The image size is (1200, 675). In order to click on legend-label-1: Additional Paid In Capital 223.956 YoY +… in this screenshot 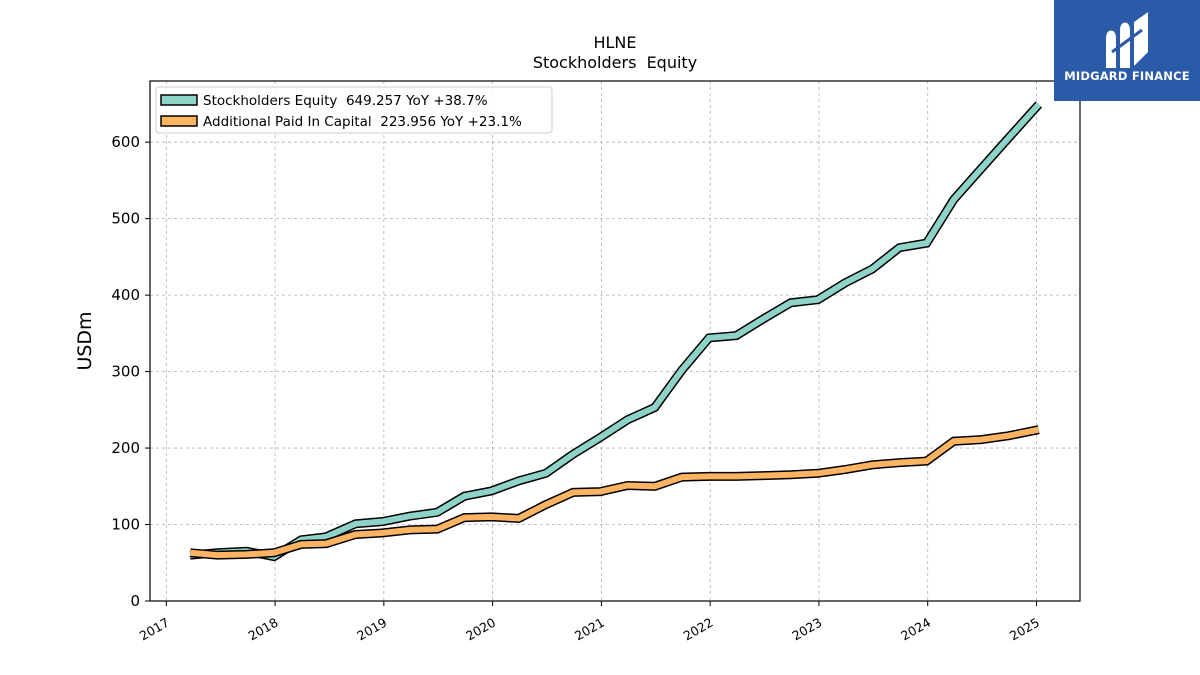, I will do `click(362, 122)`.